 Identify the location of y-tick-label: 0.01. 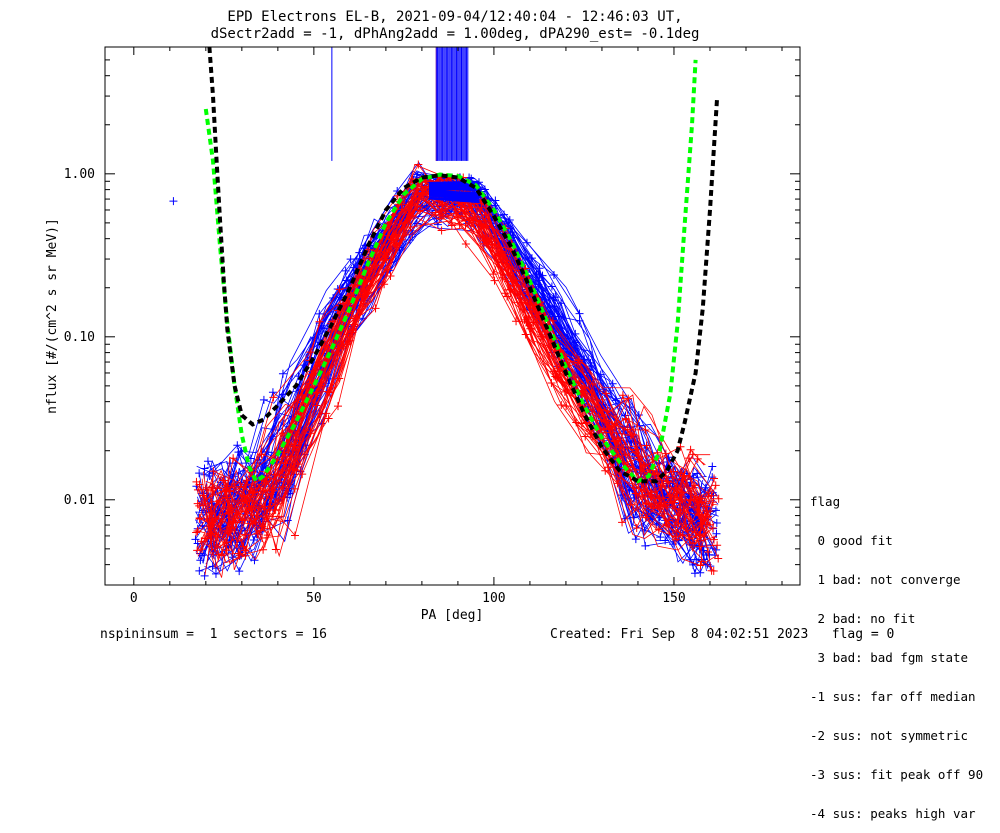
(79, 500).